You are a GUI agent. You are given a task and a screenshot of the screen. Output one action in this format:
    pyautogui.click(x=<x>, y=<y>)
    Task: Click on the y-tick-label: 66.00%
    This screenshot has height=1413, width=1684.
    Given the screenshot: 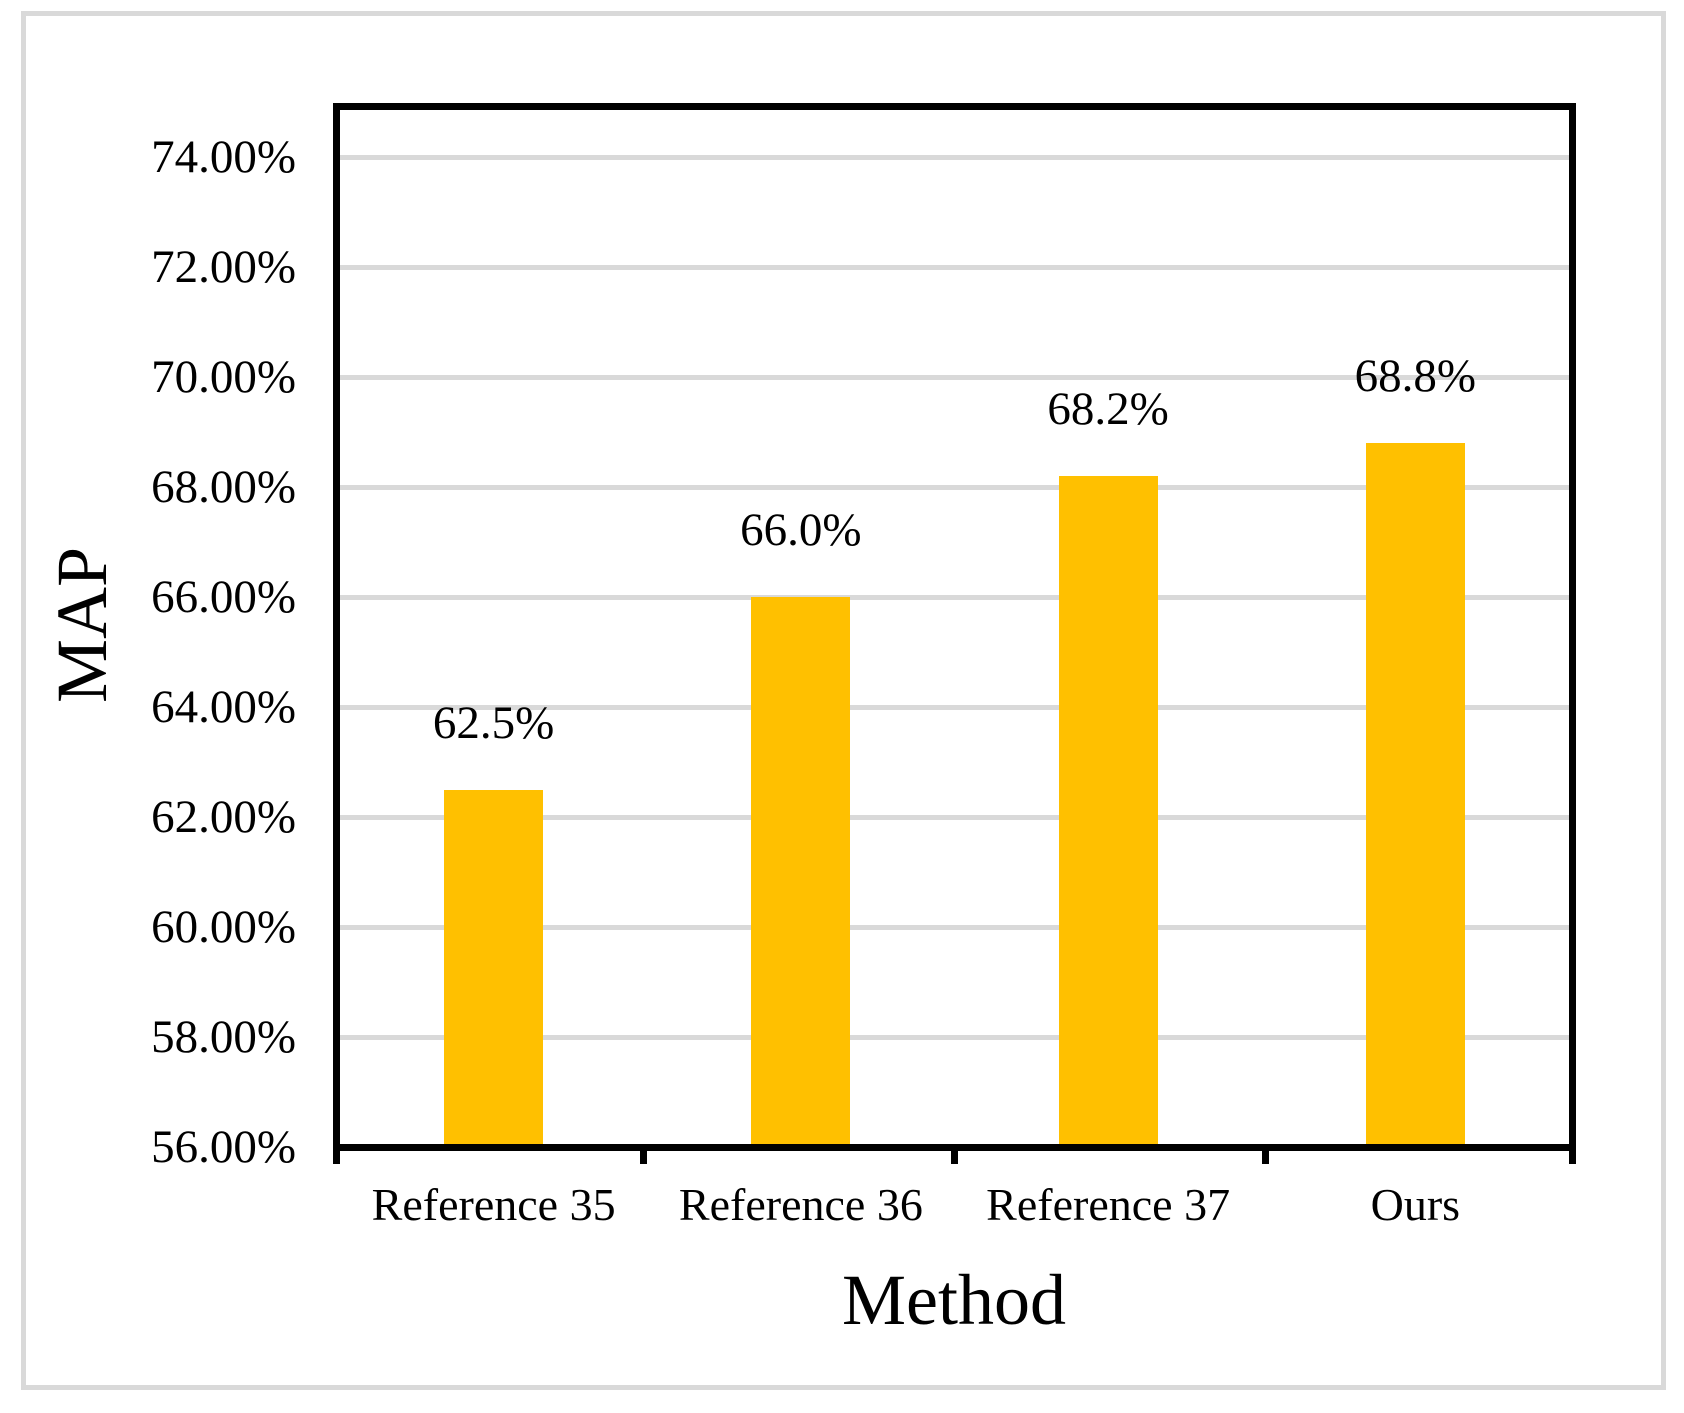 What is the action you would take?
    pyautogui.click(x=223, y=597)
    